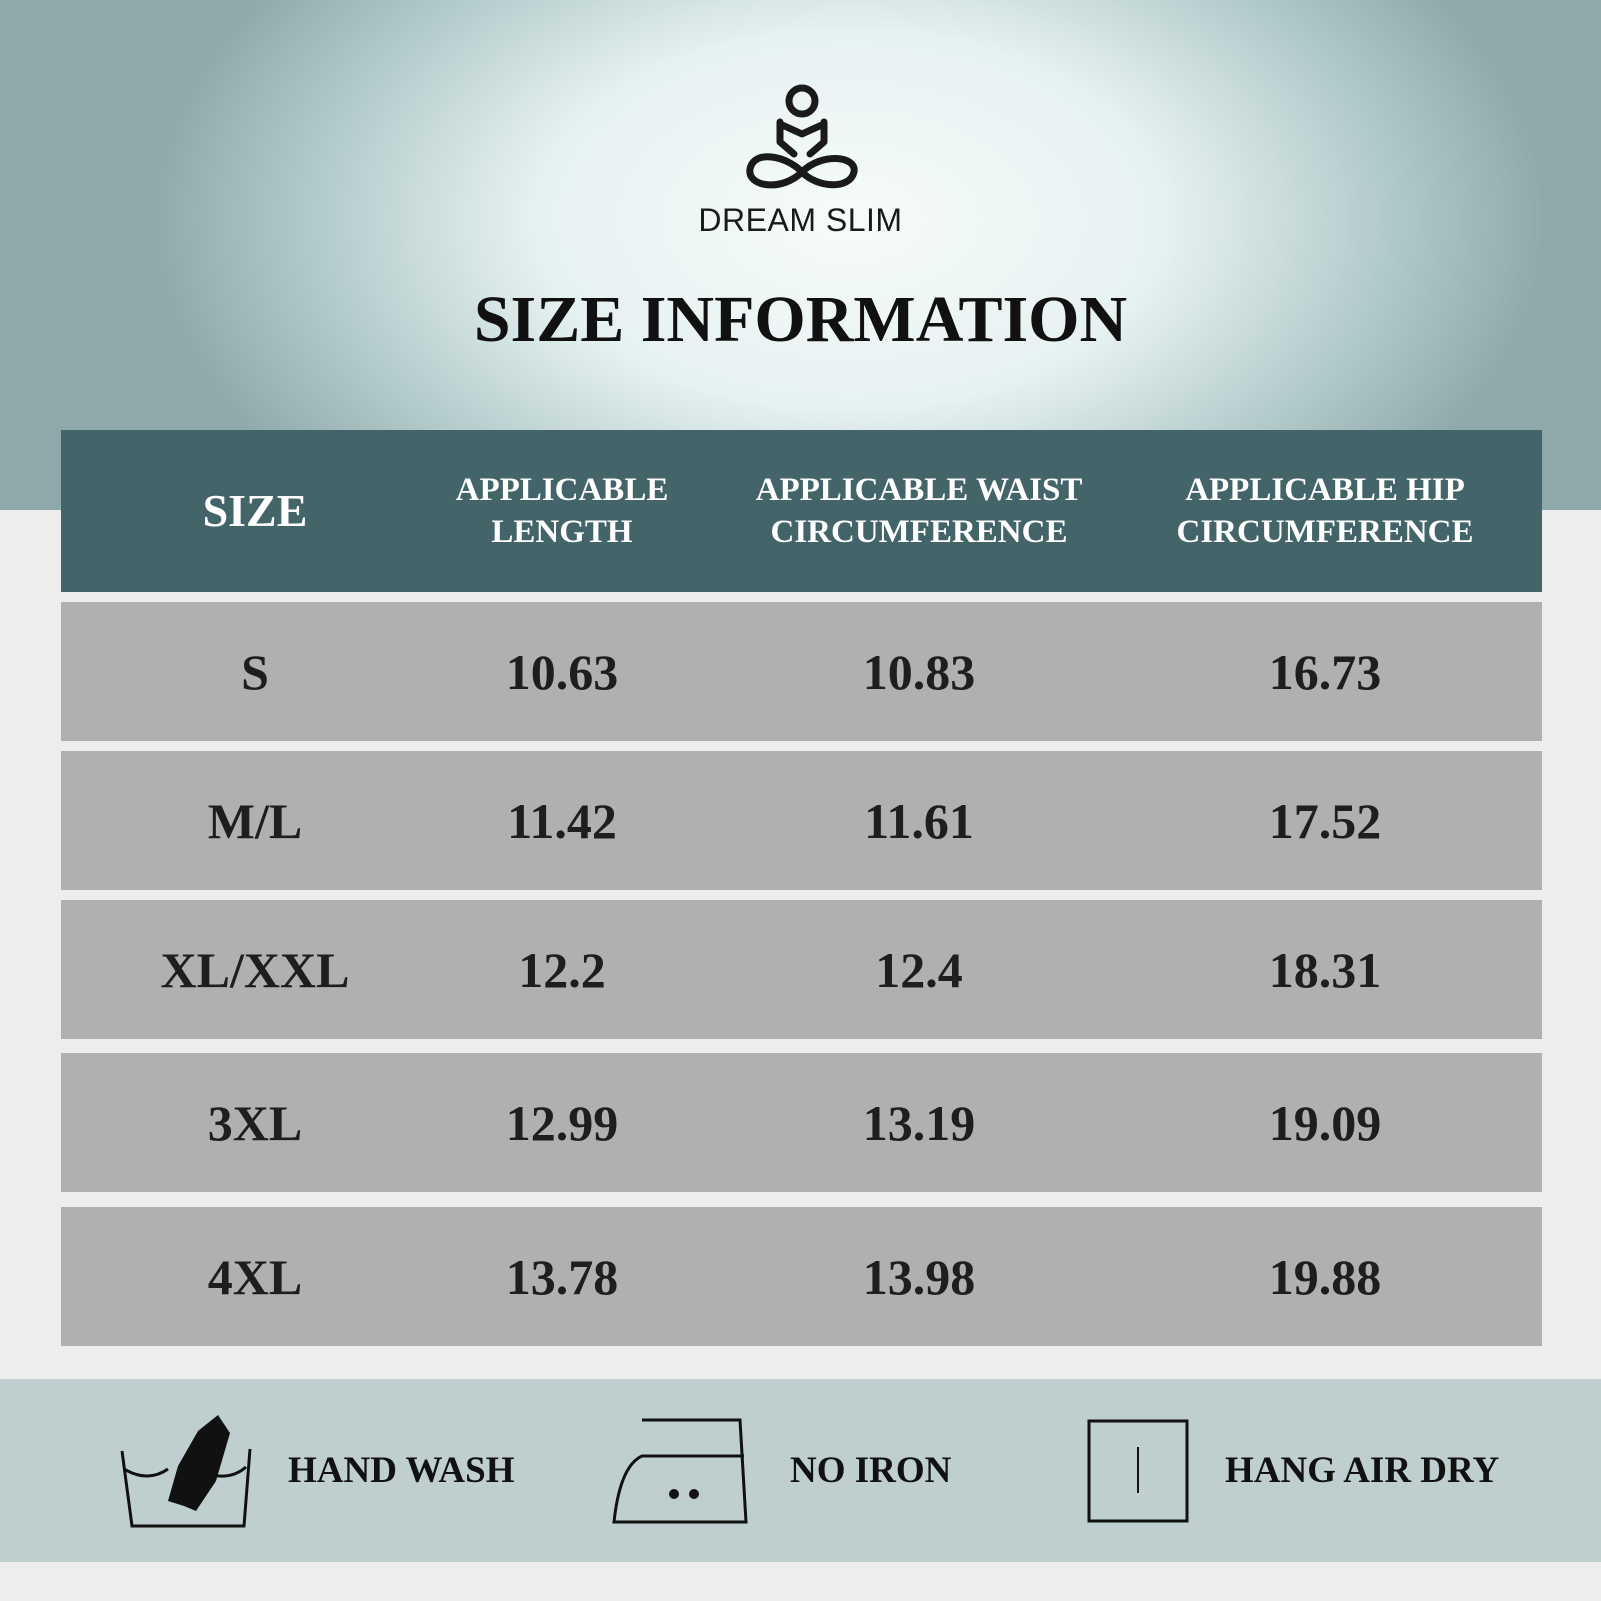 The image size is (1601, 1601). What do you see at coordinates (919, 1276) in the screenshot?
I see `measurement-cell: 13.98` at bounding box center [919, 1276].